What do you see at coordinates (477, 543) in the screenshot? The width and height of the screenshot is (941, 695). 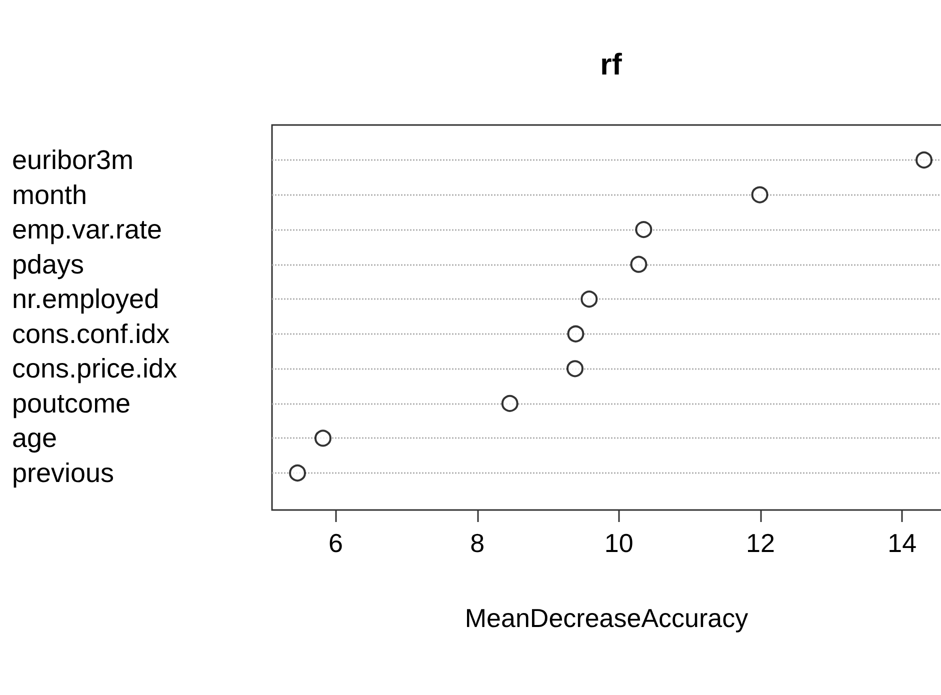 I see `x-tick-label: 8` at bounding box center [477, 543].